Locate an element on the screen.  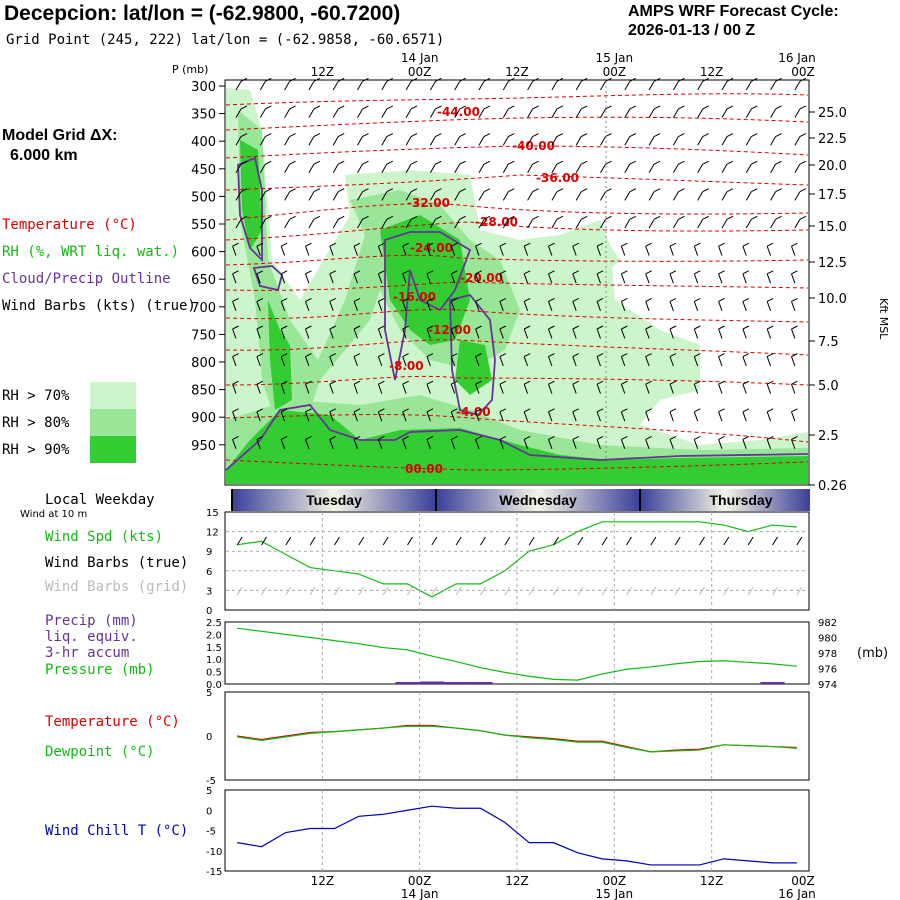
legend-rh: RH (%, WRT liq. wat.) is located at coordinates (91, 252).